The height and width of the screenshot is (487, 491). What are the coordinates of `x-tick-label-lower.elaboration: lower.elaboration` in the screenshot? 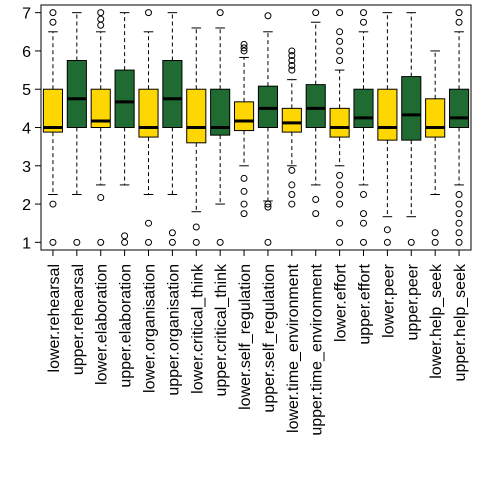 It's located at (102, 324).